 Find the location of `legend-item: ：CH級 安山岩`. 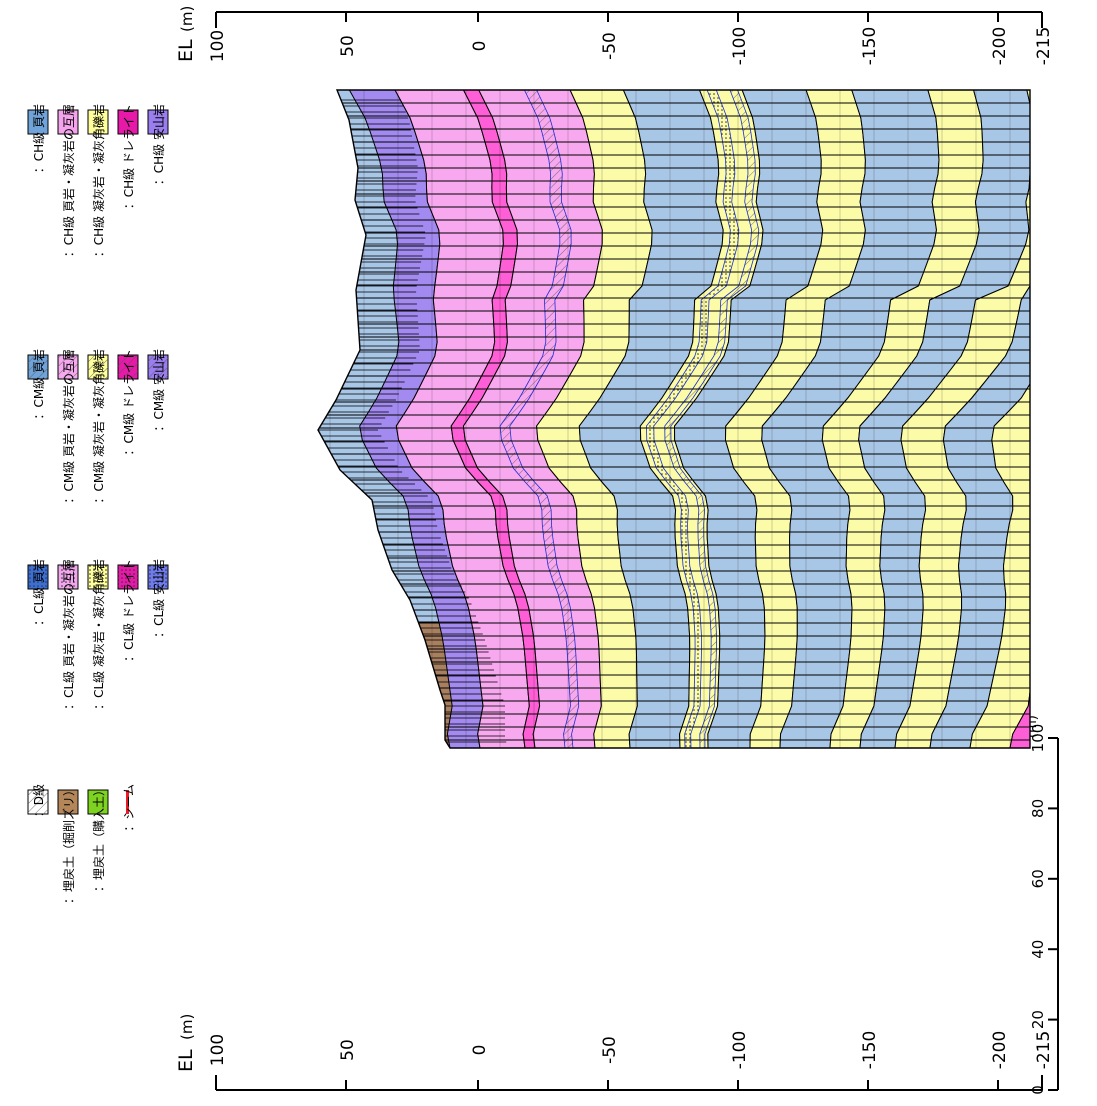

legend-item: ：CH級 安山岩 is located at coordinates (158, 144).